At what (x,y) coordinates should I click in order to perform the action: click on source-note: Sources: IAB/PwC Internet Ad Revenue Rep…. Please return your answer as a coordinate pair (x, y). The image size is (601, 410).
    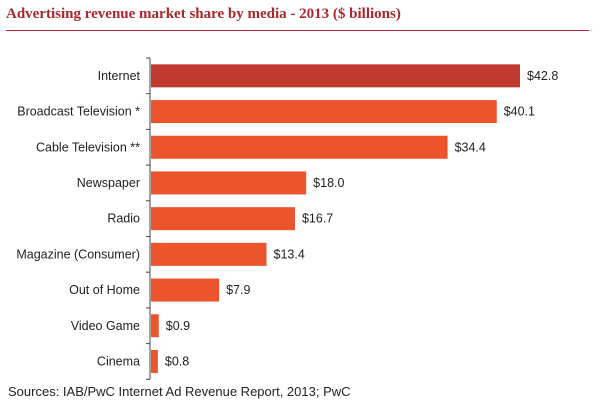
    Looking at the image, I should click on (179, 391).